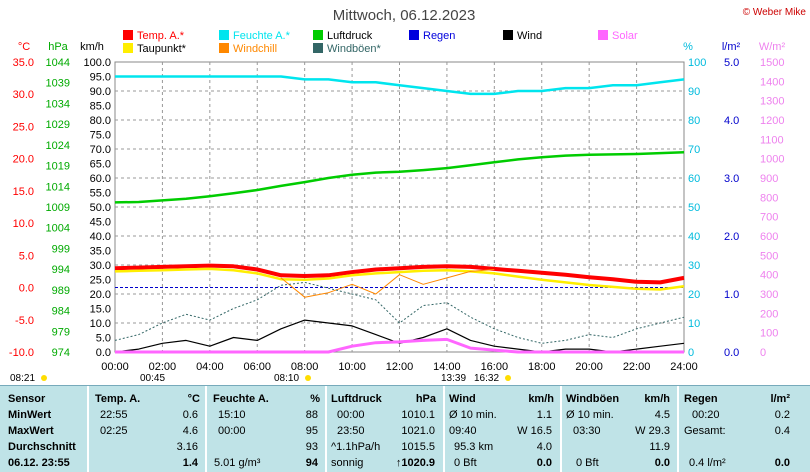 The image size is (810, 472). I want to click on y-tick-label: 1019, so click(58, 167).